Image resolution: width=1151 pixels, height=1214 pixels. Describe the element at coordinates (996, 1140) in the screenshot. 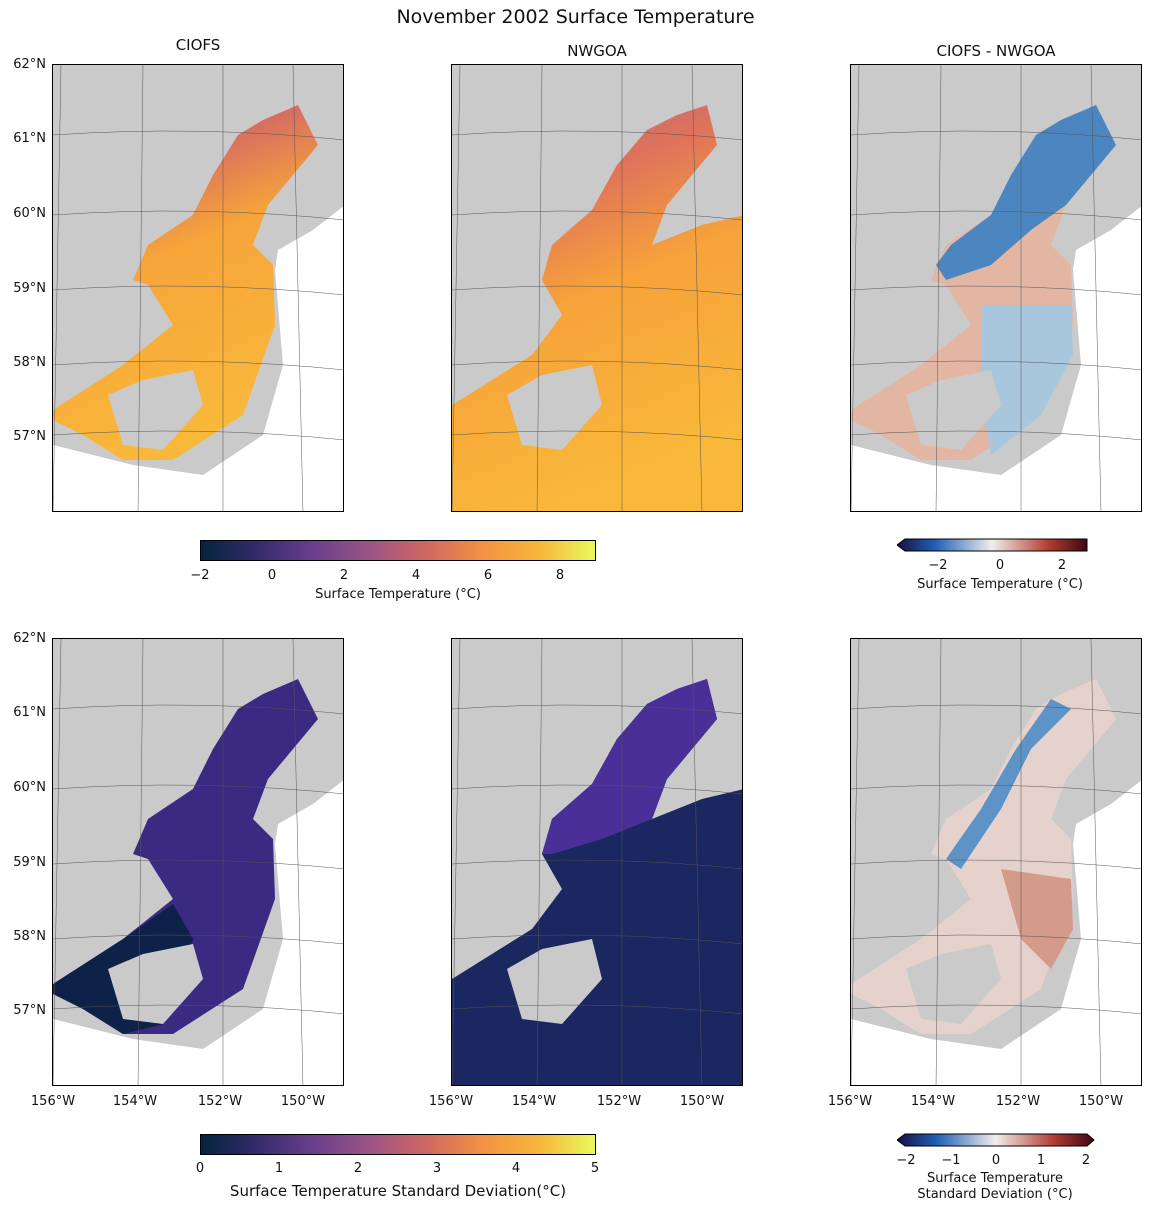

I see `colorbar-std-diff` at that location.